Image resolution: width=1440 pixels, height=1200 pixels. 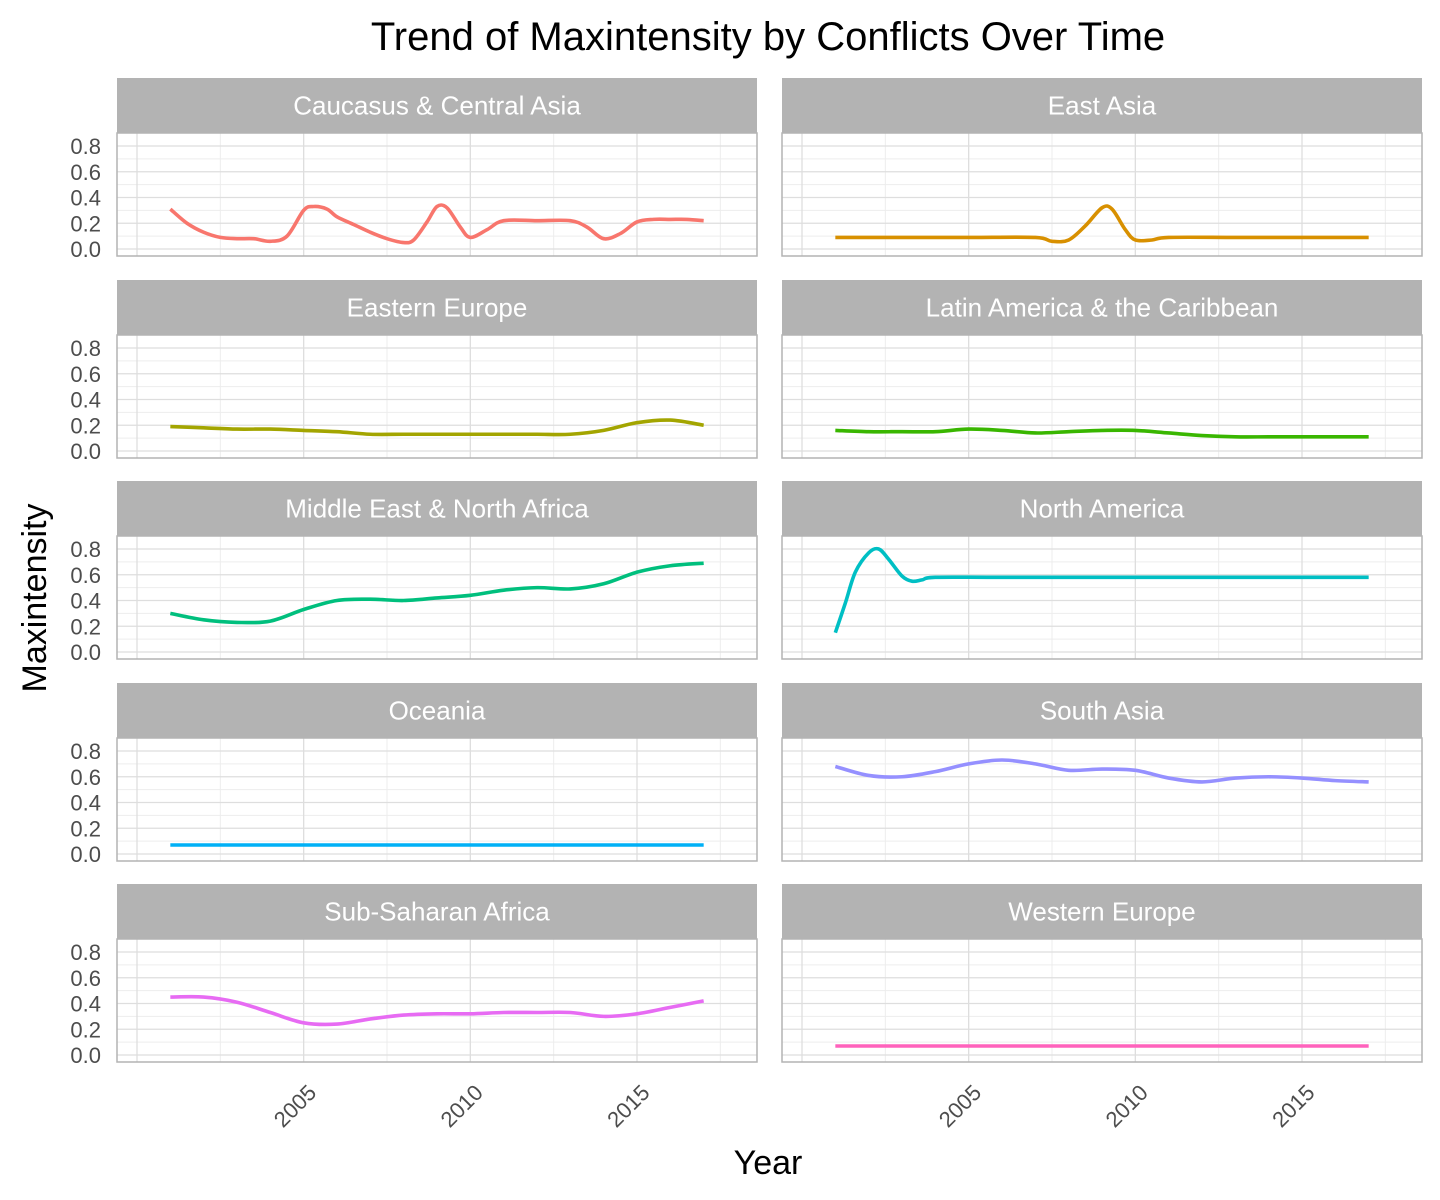 I want to click on facet-south-asia: South Asia, so click(x=1102, y=772).